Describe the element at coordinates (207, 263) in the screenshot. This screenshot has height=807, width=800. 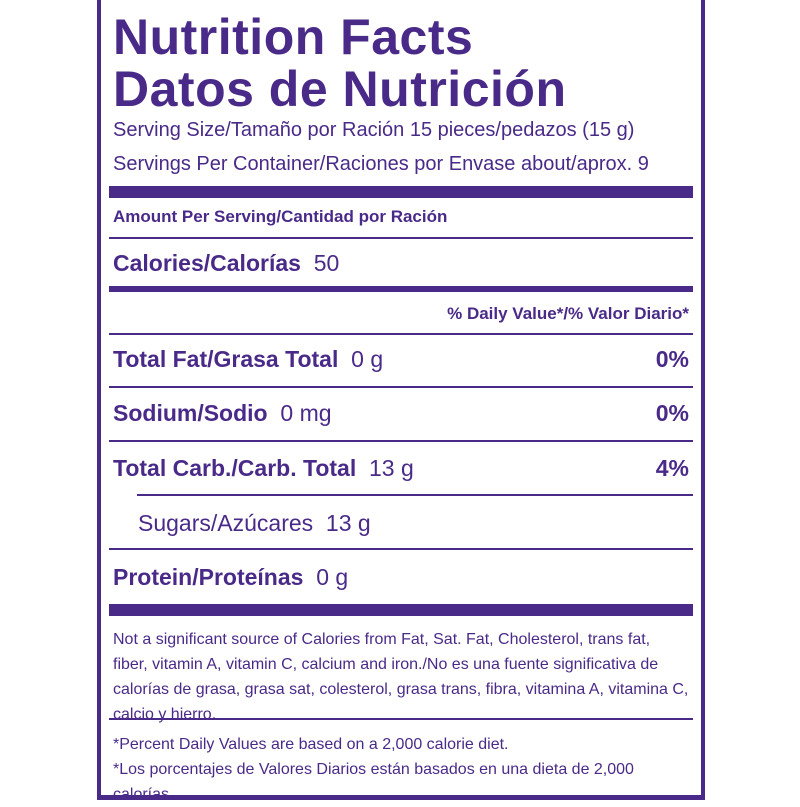
I see `calories-label: Calories/Calorías` at that location.